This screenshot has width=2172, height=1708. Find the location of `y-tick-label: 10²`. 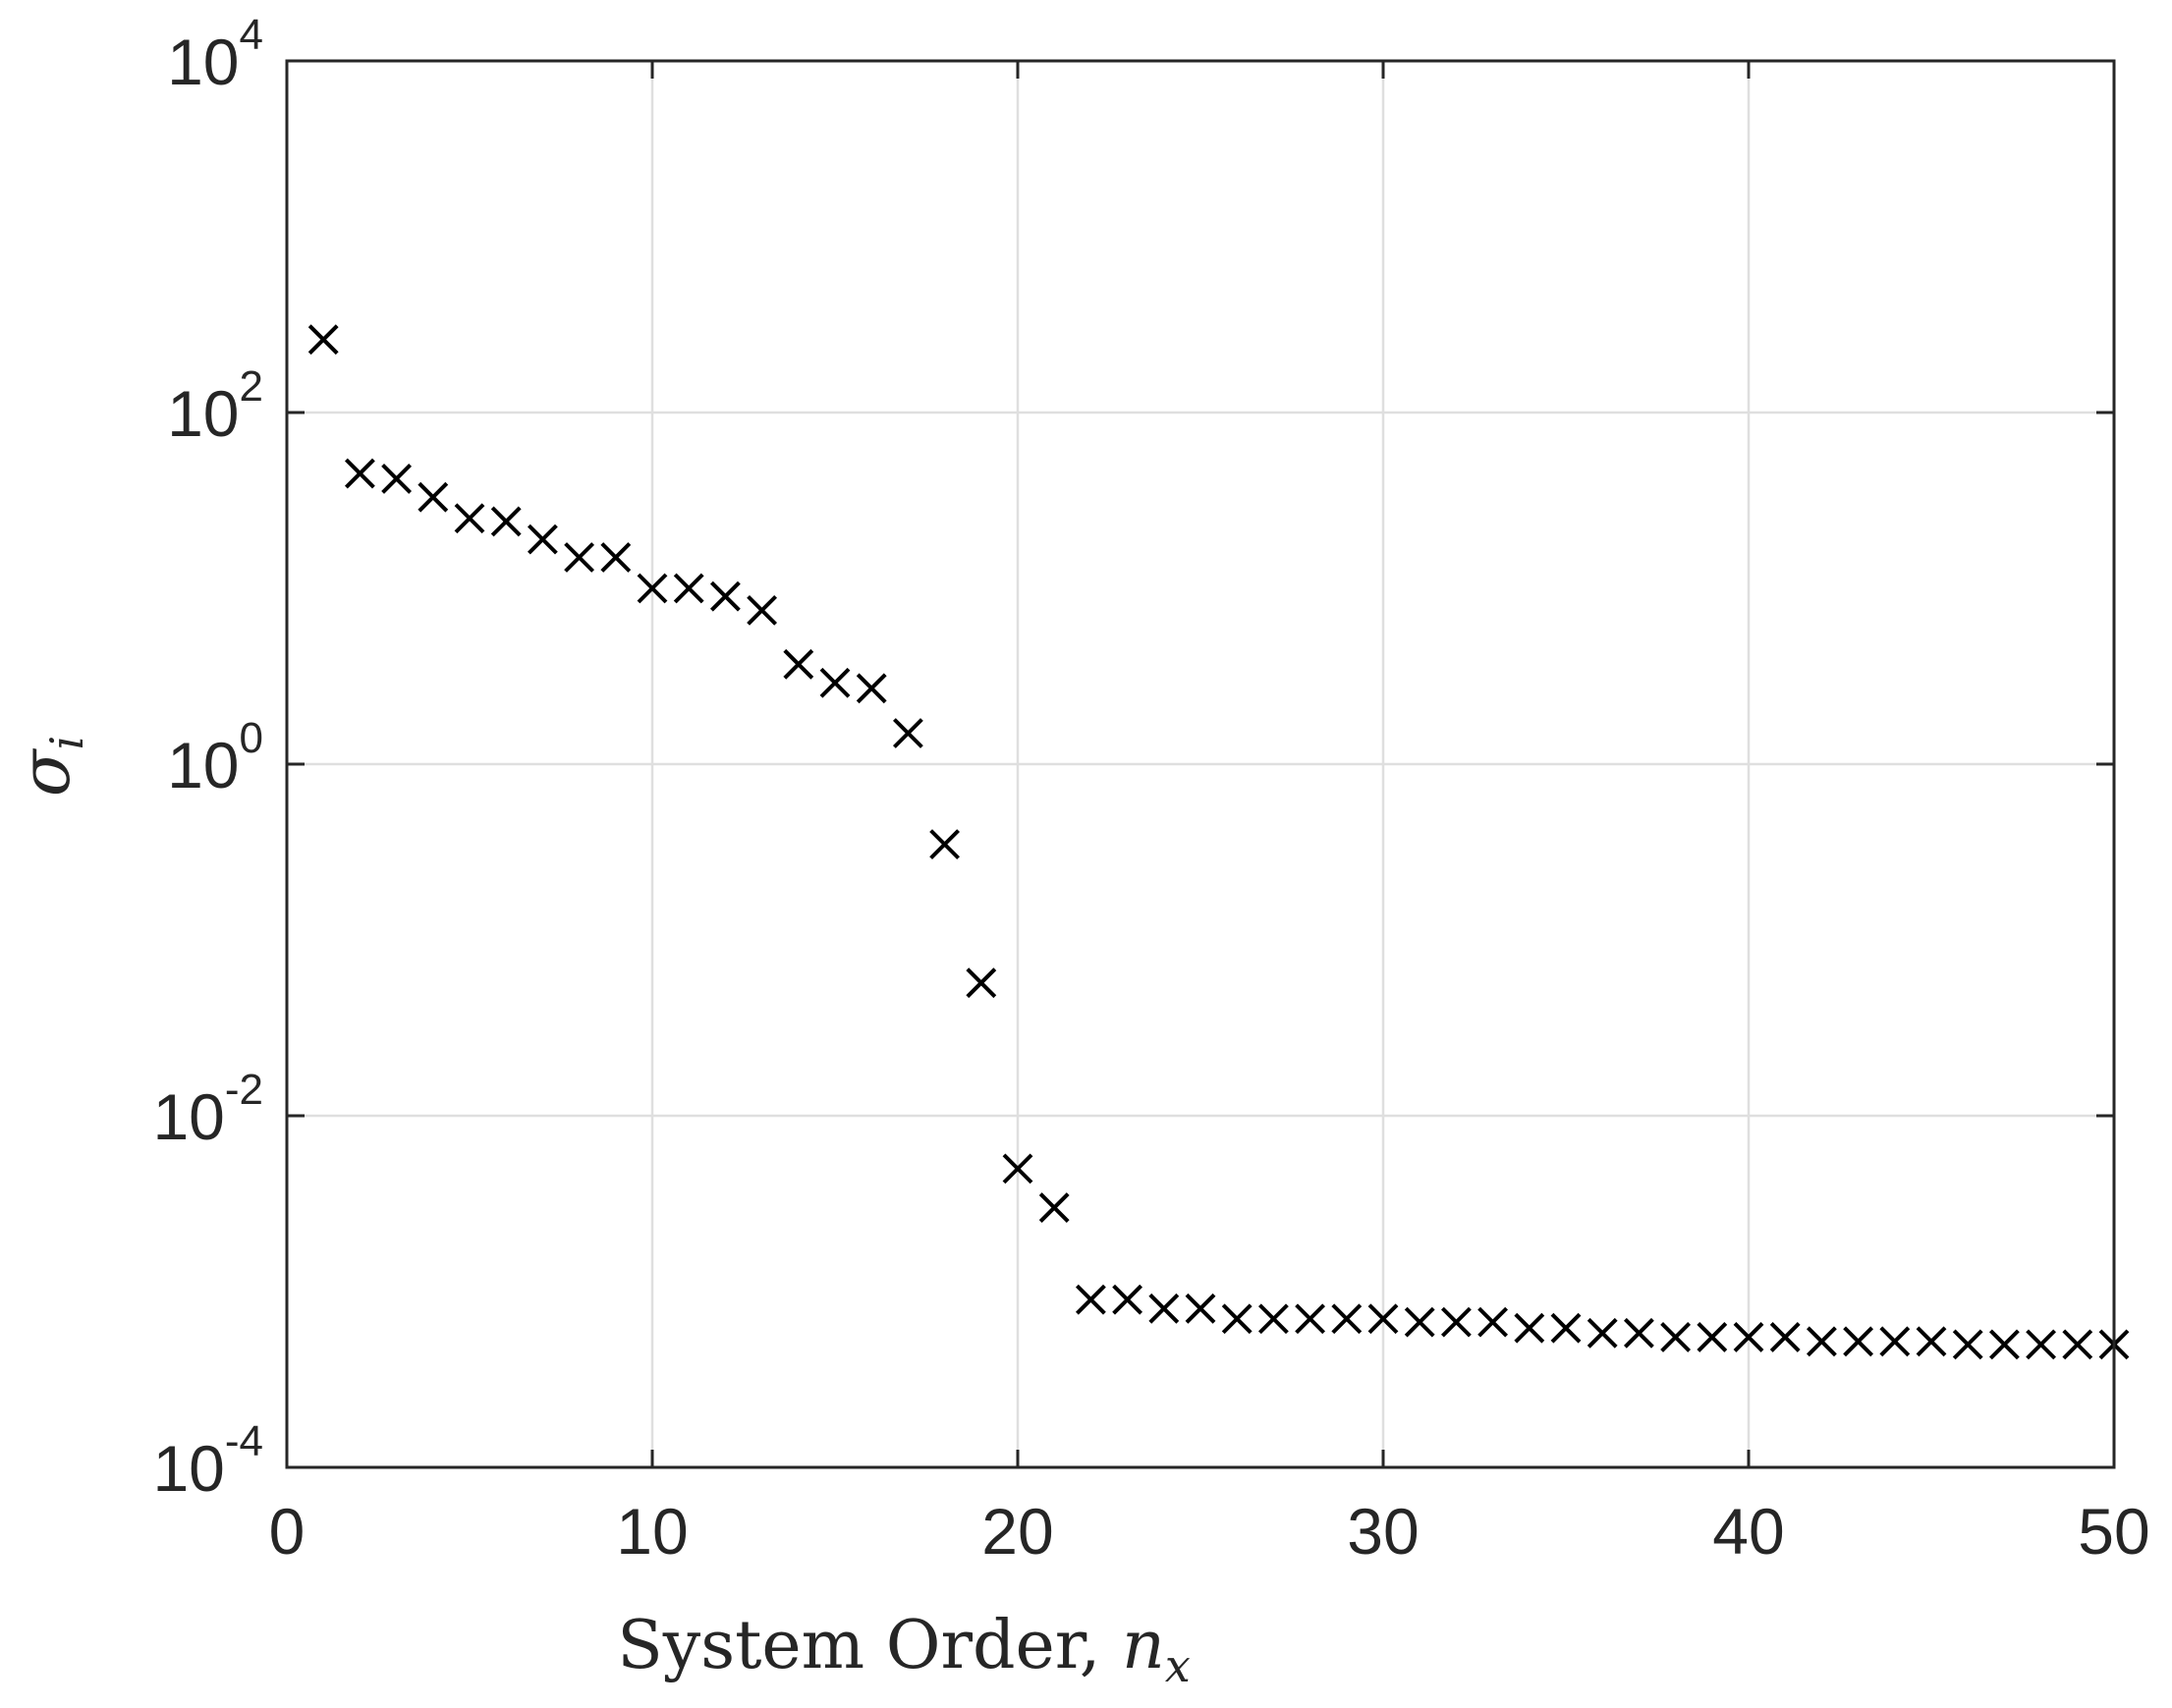

y-tick-label: 10² is located at coordinates (215, 406).